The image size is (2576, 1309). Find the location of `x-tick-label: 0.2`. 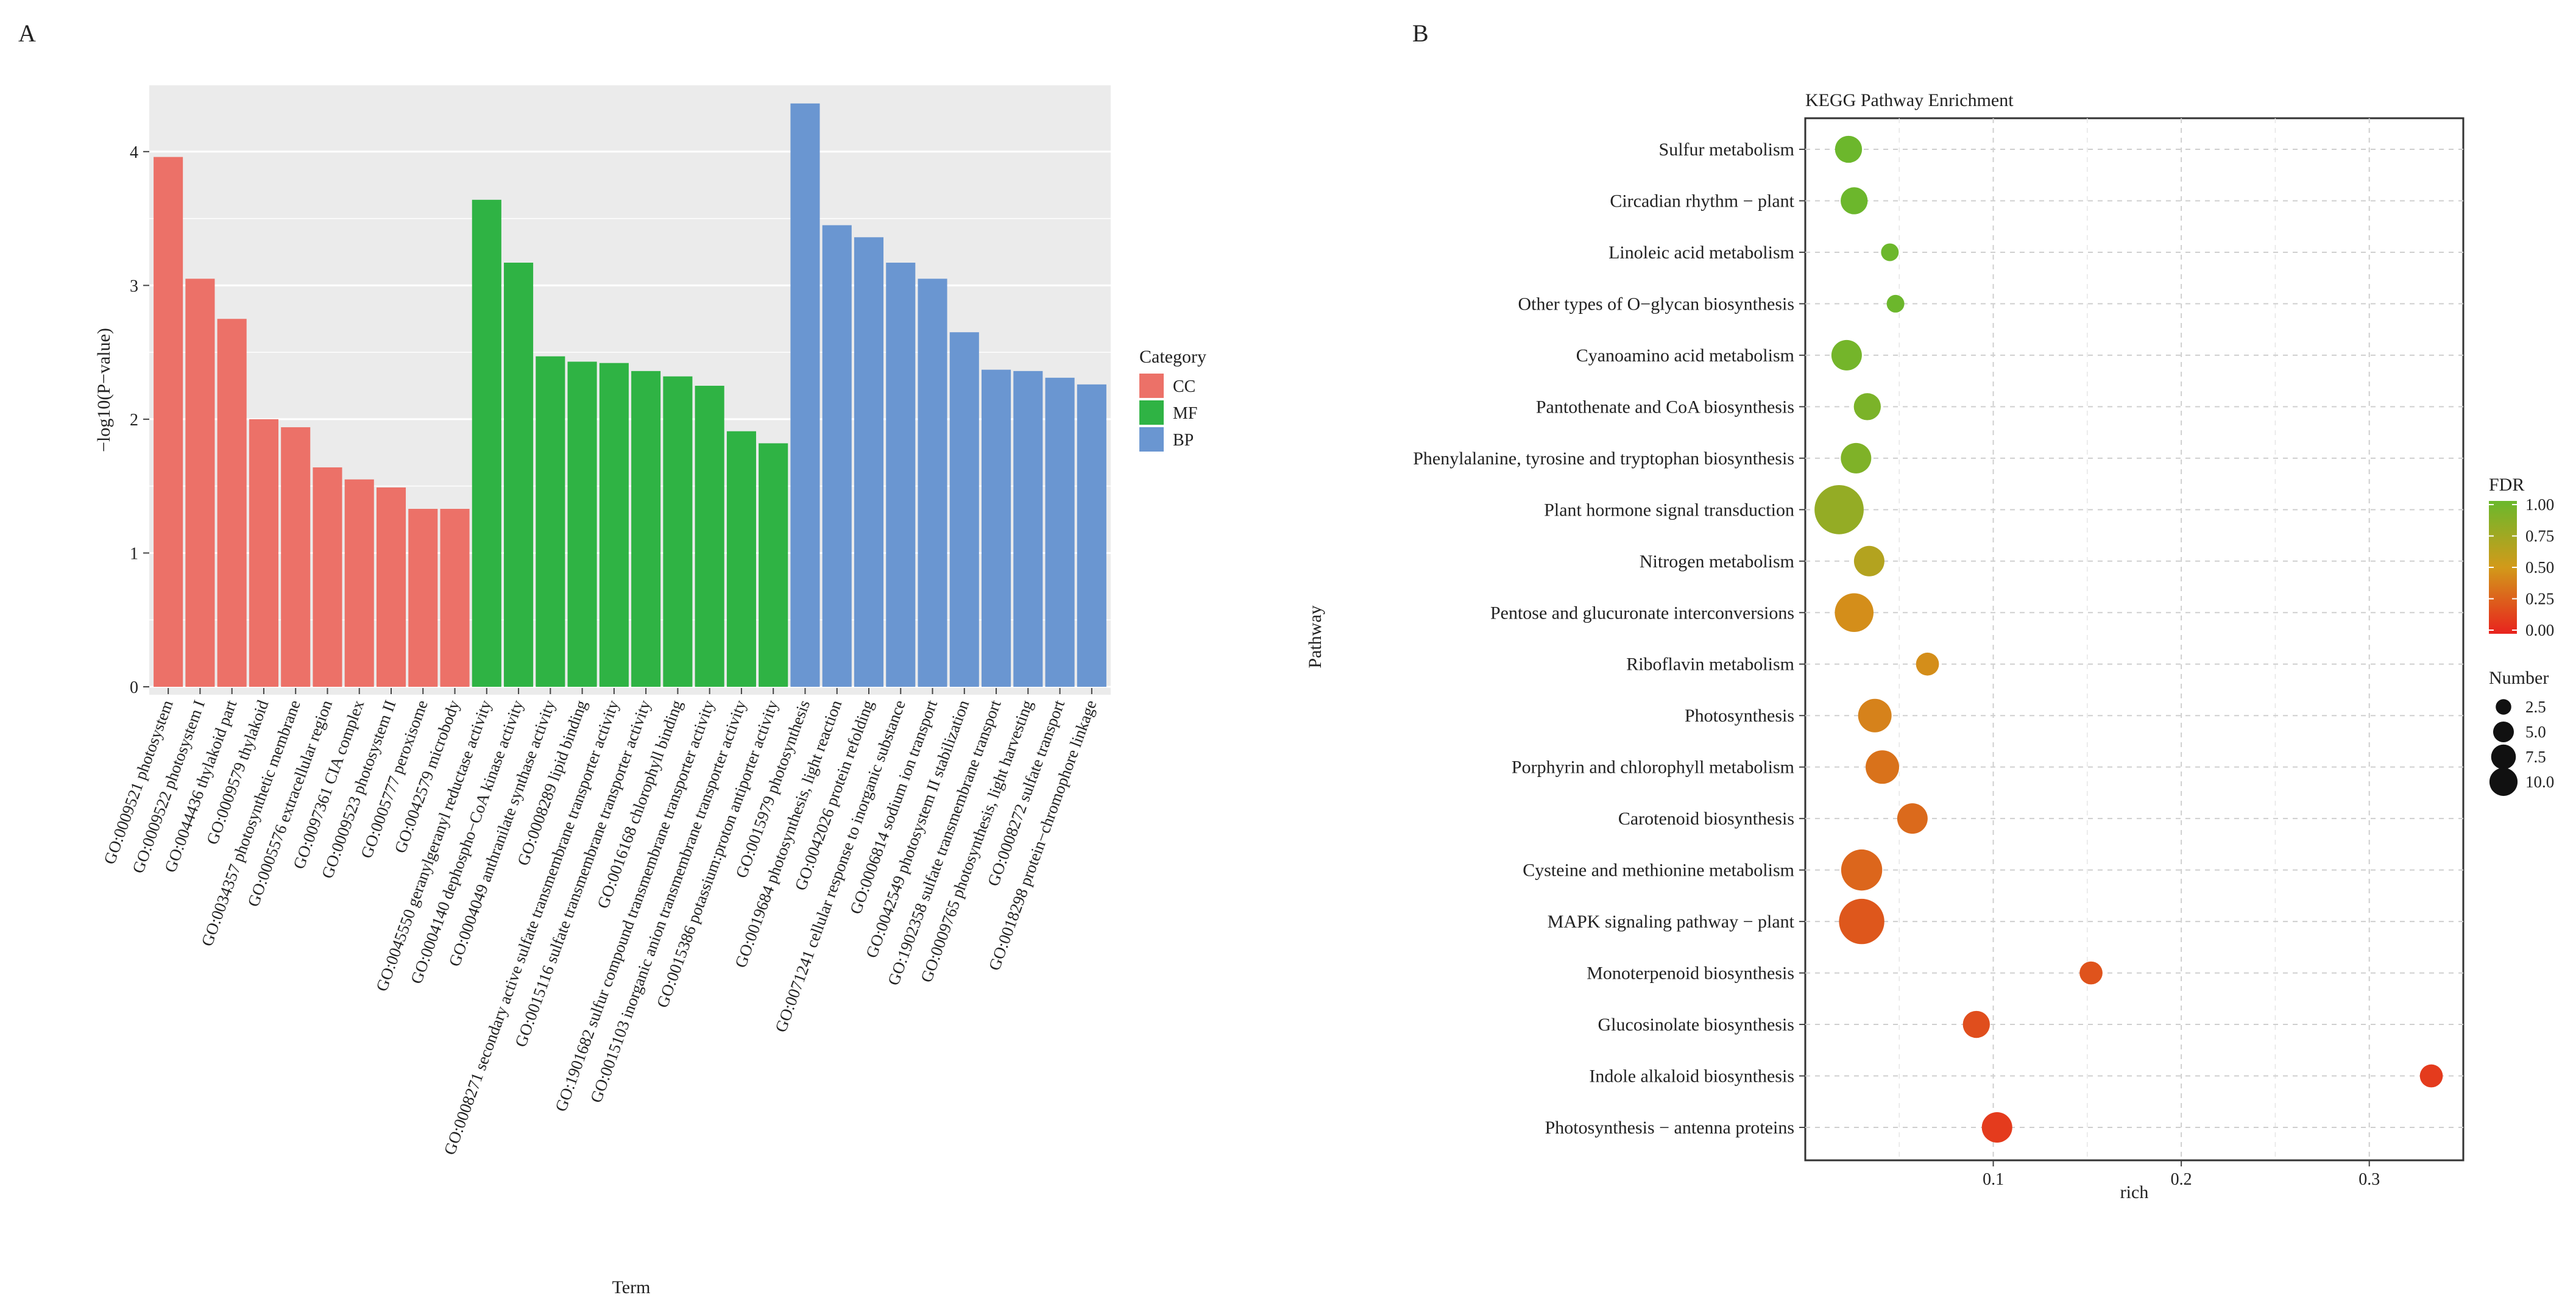

x-tick-label: 0.2 is located at coordinates (2181, 1179).